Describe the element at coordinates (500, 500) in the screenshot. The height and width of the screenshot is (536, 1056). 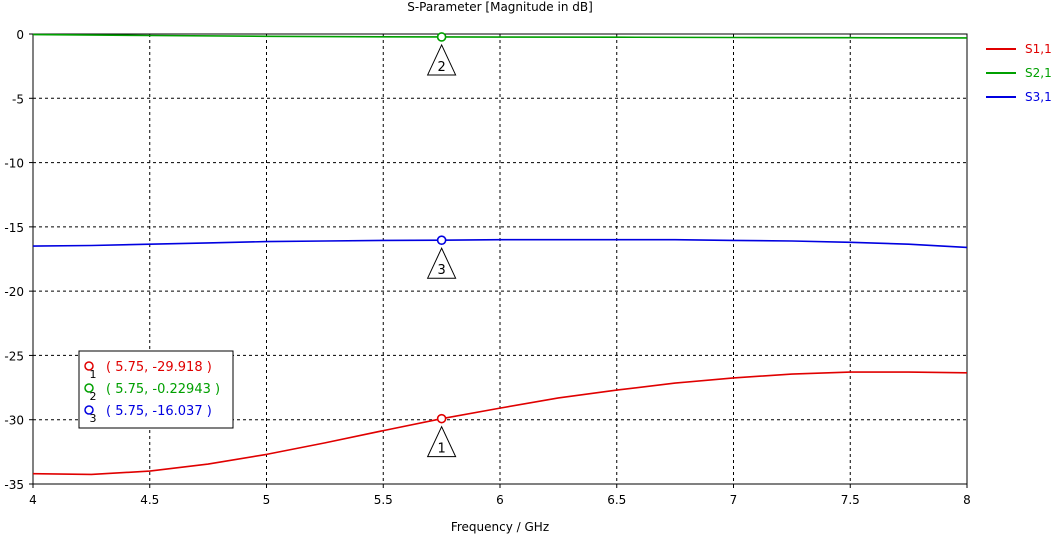
I see `x-tick-label: 6` at that location.